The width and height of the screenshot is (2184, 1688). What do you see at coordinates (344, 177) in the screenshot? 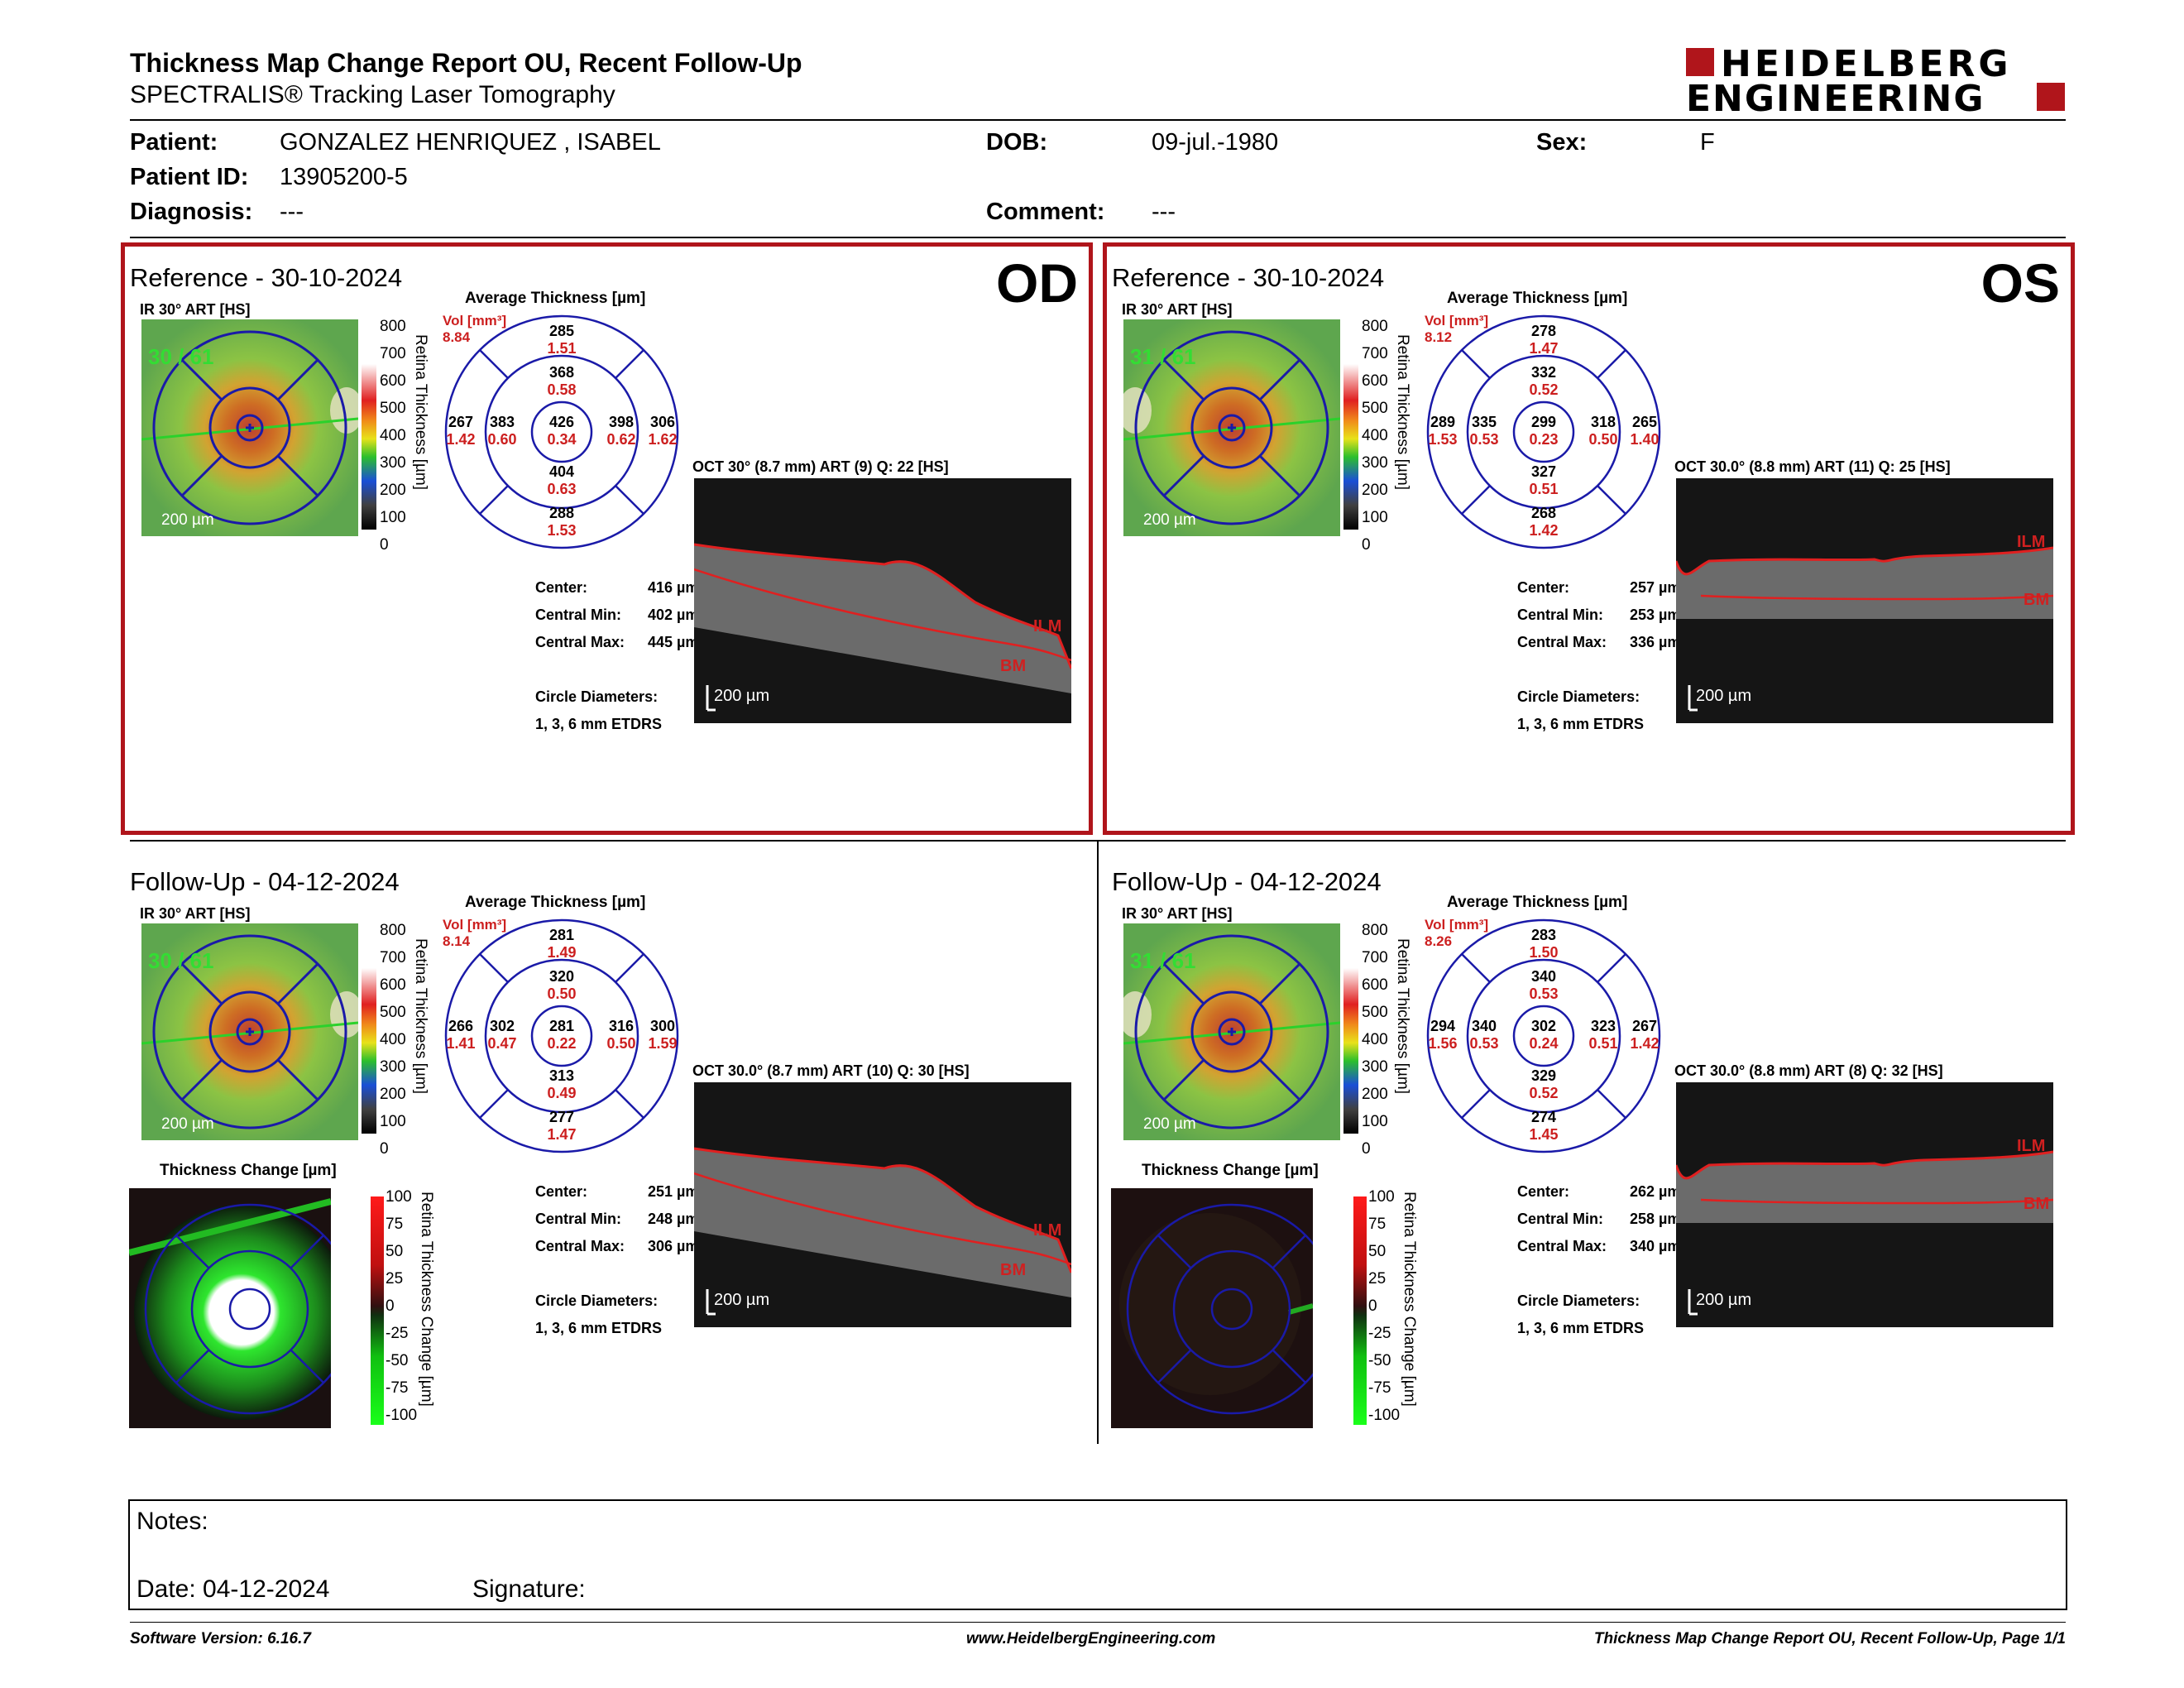
I see `patient-id: 13905200-5` at bounding box center [344, 177].